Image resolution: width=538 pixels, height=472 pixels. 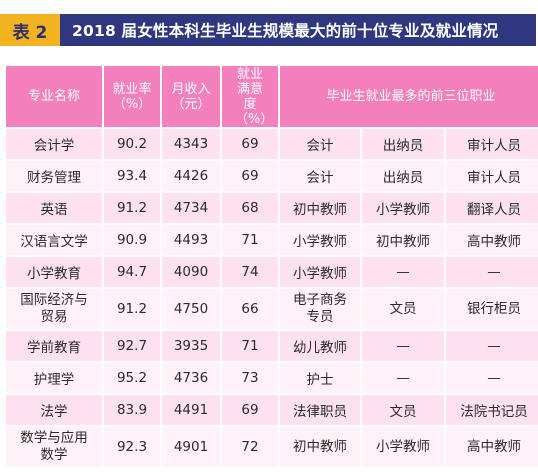 I want to click on table-row: 法学 83.9 4491 69 法律职员 文员 法院书记员, so click(x=272, y=410).